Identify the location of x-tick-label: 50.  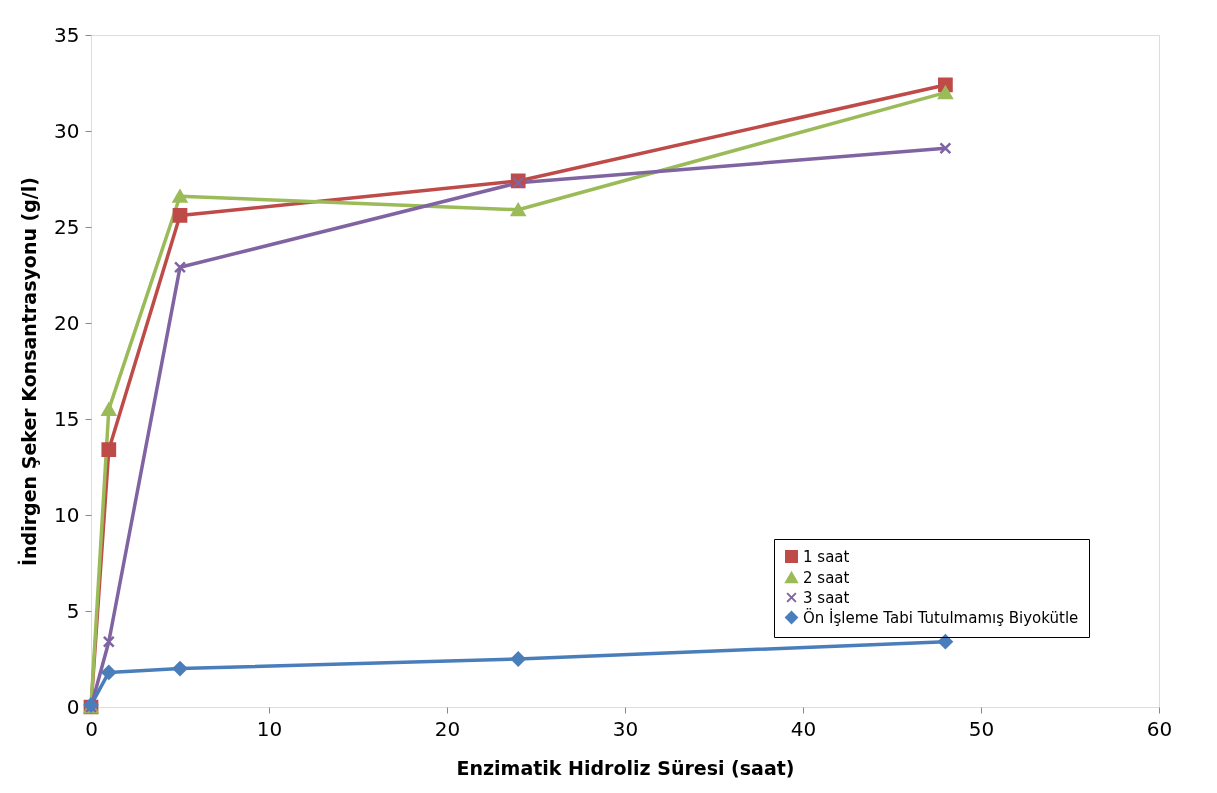
(981, 728).